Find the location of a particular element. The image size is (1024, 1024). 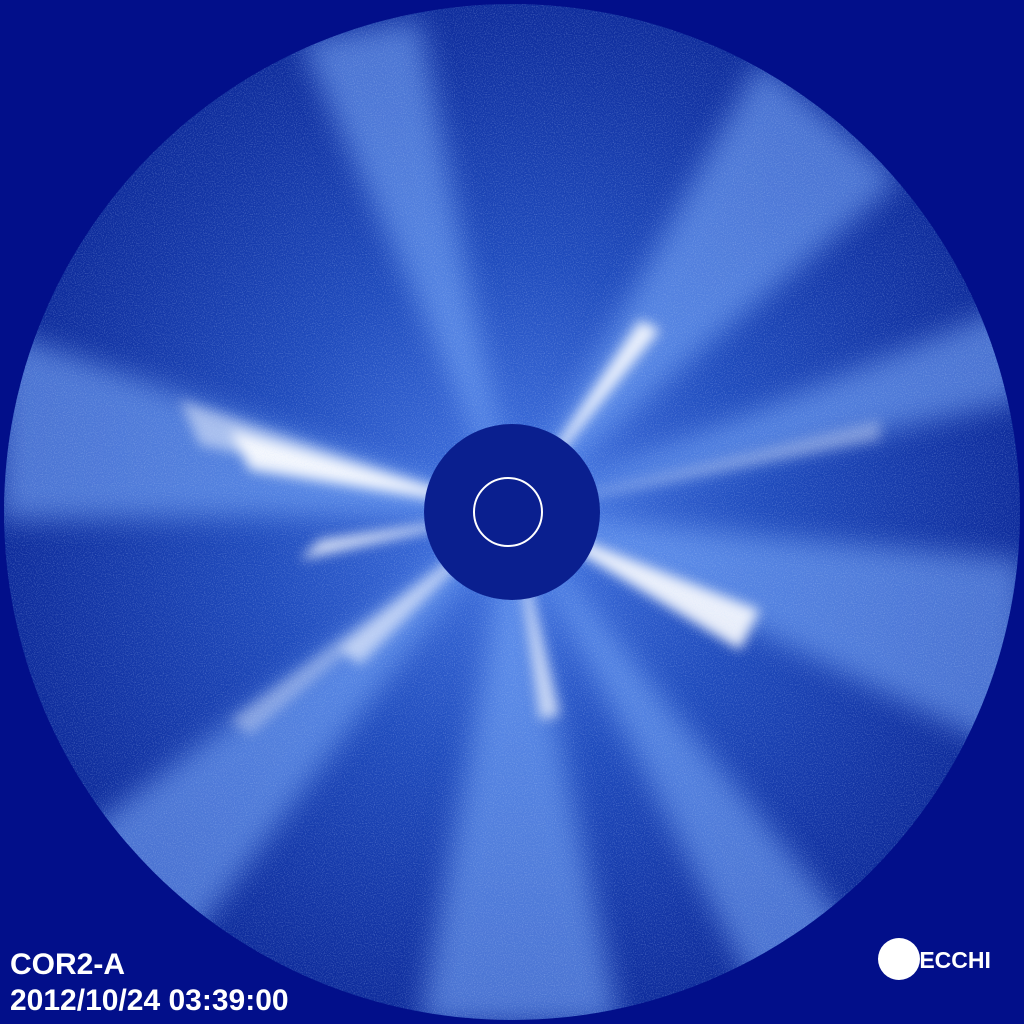

logo-disc-icon is located at coordinates (899, 959).